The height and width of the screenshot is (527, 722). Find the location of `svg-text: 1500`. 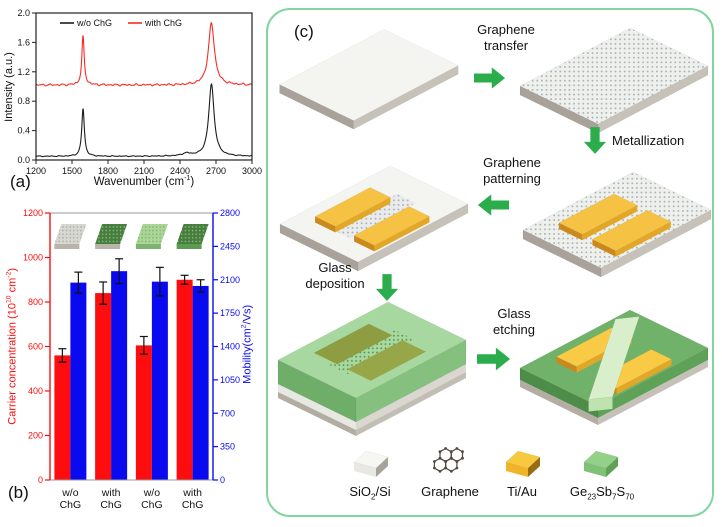

svg-text: 1500 is located at coordinates (72, 171).